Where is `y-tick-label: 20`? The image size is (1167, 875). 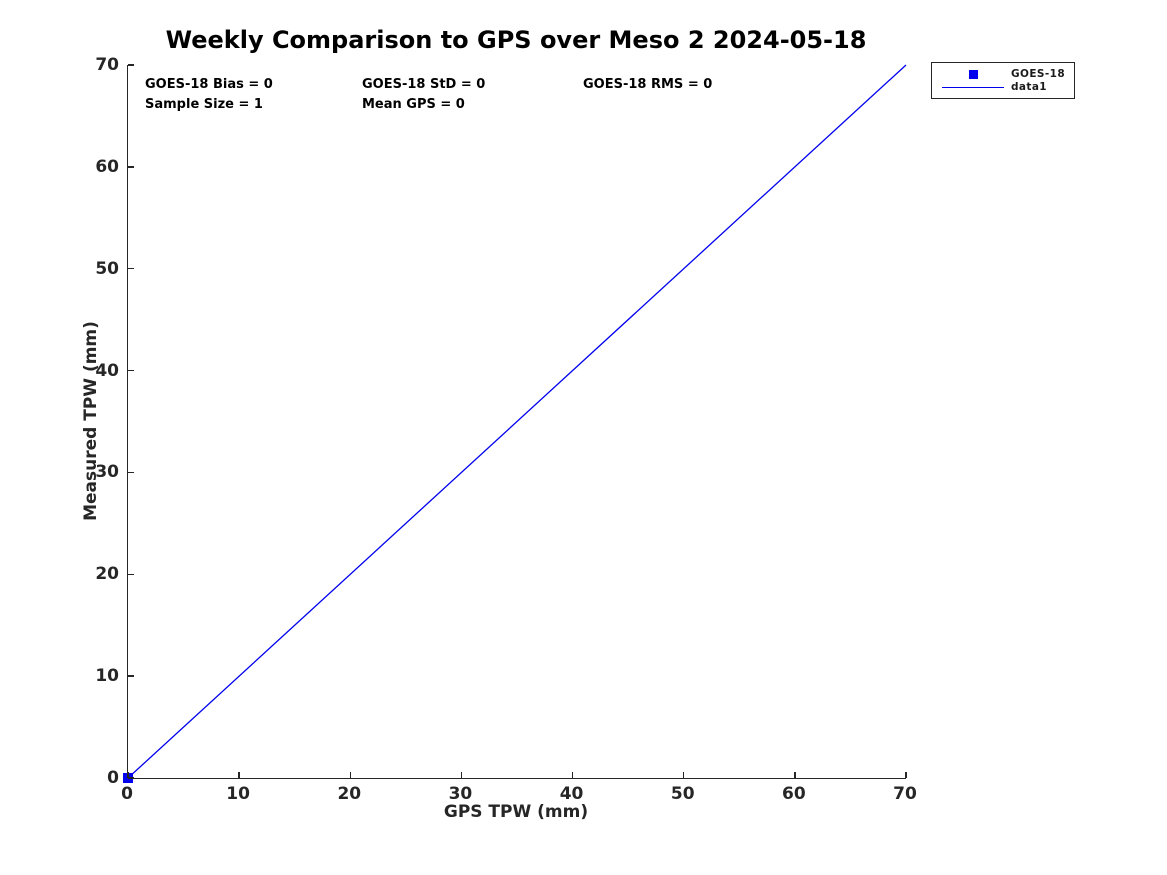 y-tick-label: 20 is located at coordinates (107, 574).